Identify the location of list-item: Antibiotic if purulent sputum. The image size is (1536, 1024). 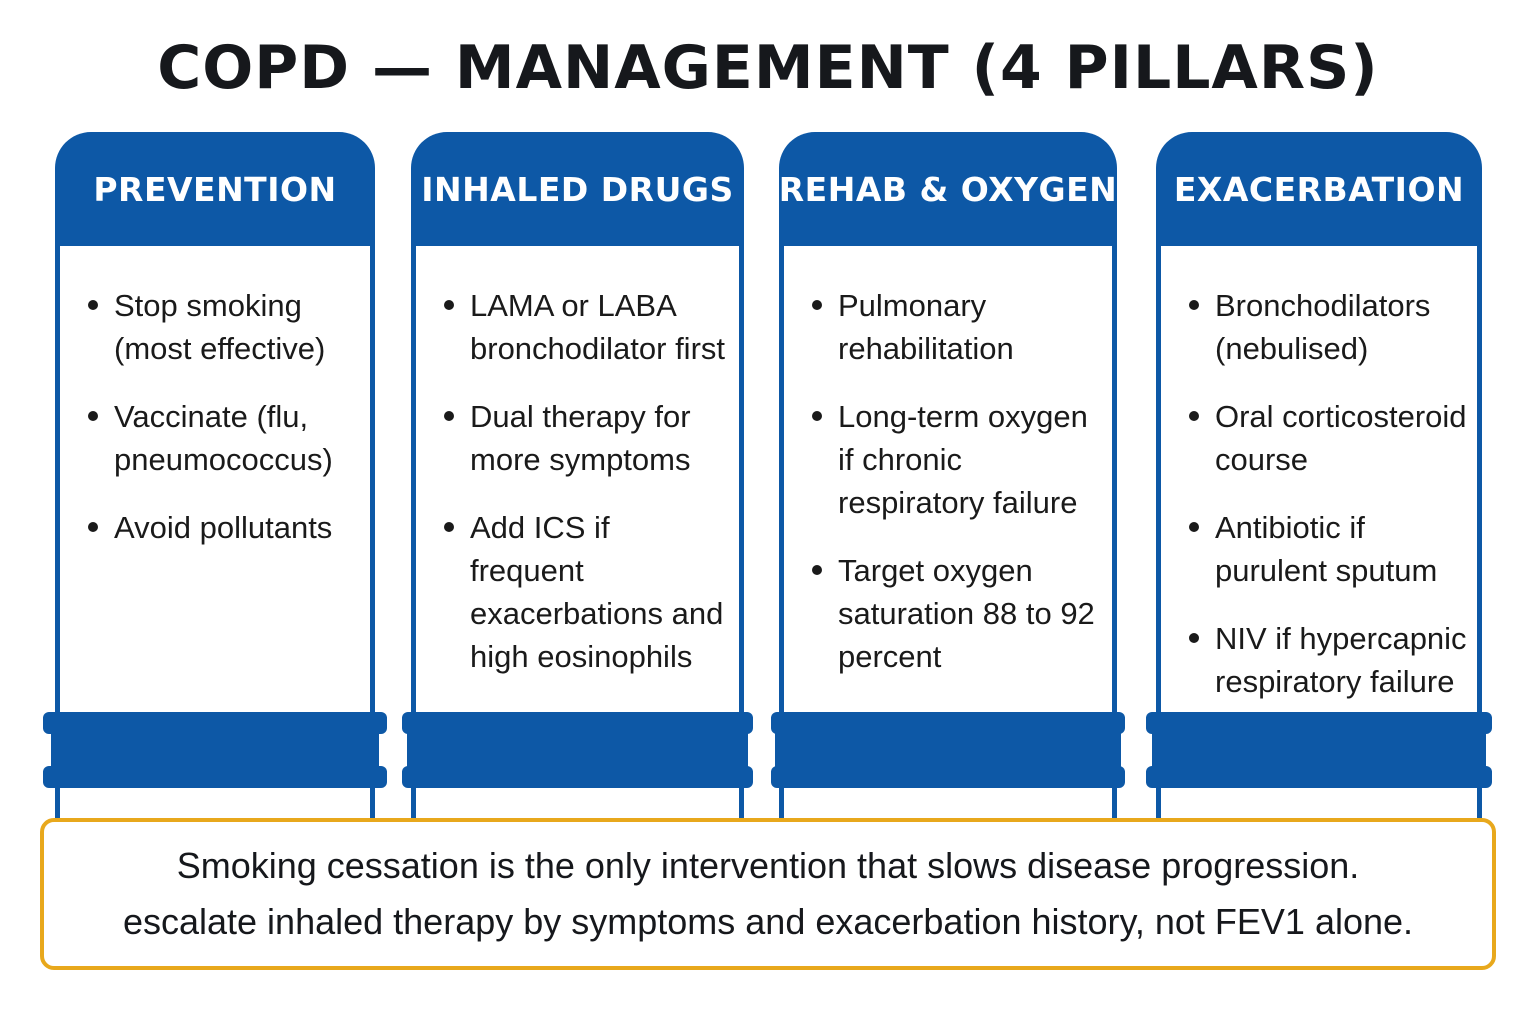
(1327, 549).